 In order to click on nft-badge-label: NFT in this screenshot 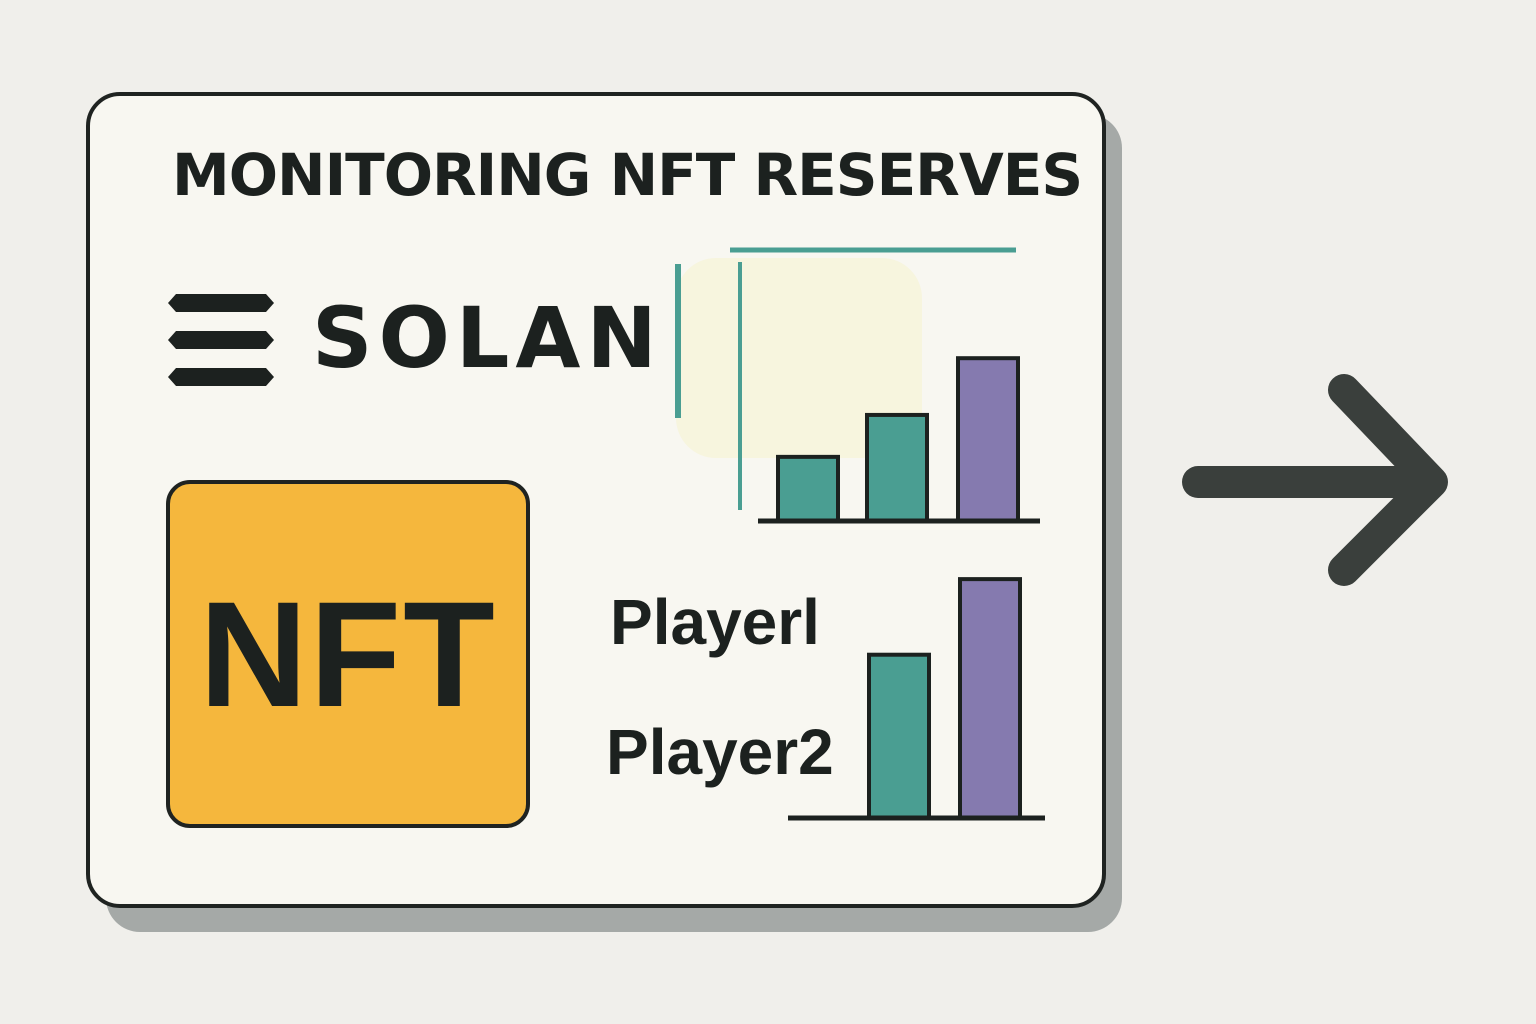, I will do `click(348, 654)`.